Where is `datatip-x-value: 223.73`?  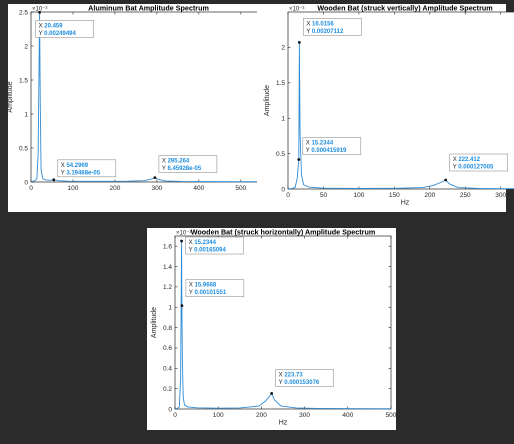
datatip-x-value: 223.73 is located at coordinates (293, 375).